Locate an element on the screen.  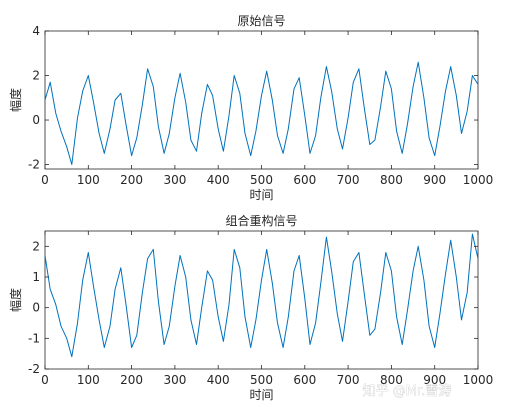
chart-title: 原始信号 is located at coordinates (261, 21).